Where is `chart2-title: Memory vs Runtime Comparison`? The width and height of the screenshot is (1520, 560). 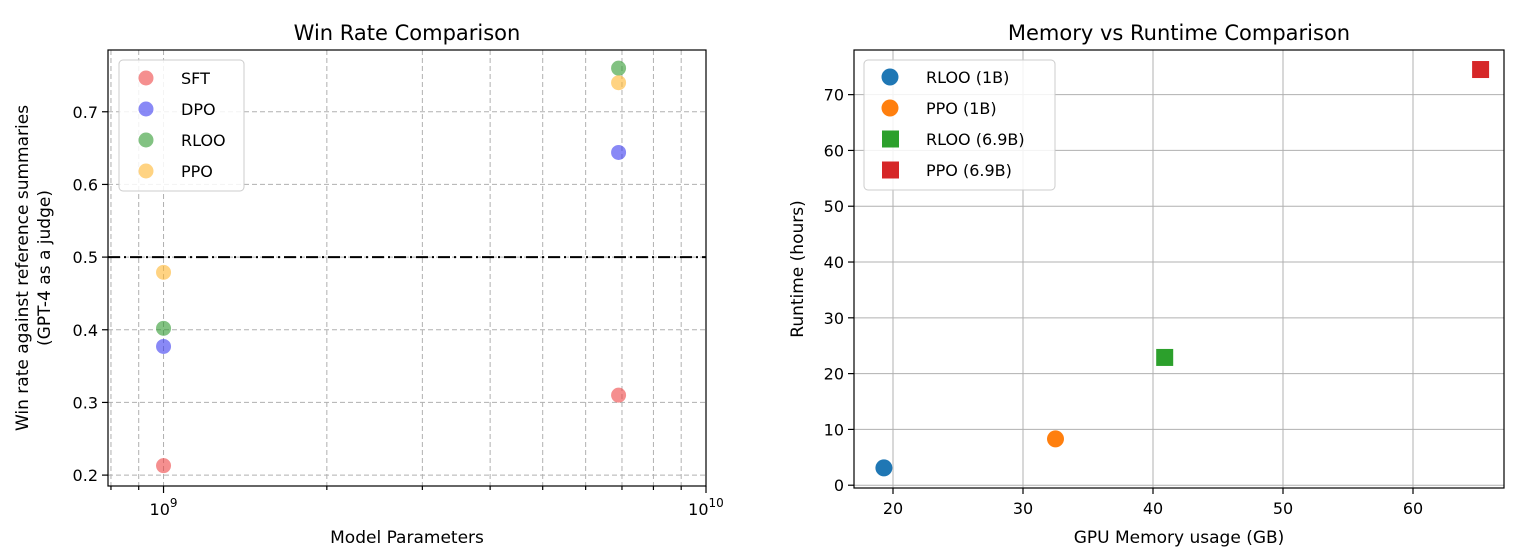
chart2-title: Memory vs Runtime Comparison is located at coordinates (1179, 33).